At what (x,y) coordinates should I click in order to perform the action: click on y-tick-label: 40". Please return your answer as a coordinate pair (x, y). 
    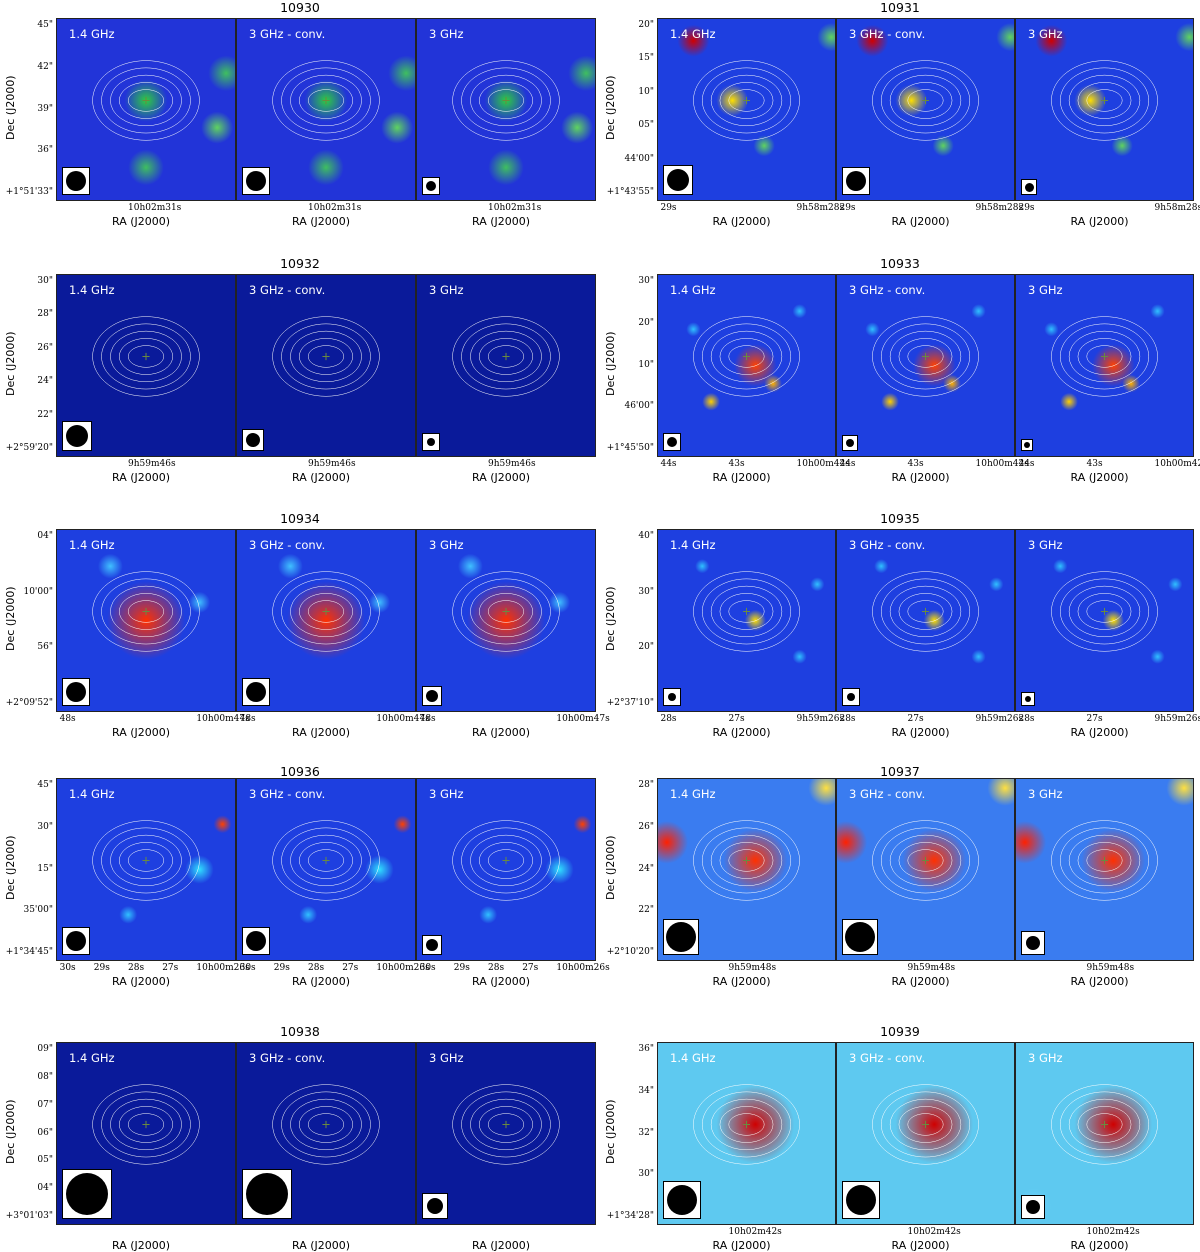
    Looking at the image, I should click on (646, 536).